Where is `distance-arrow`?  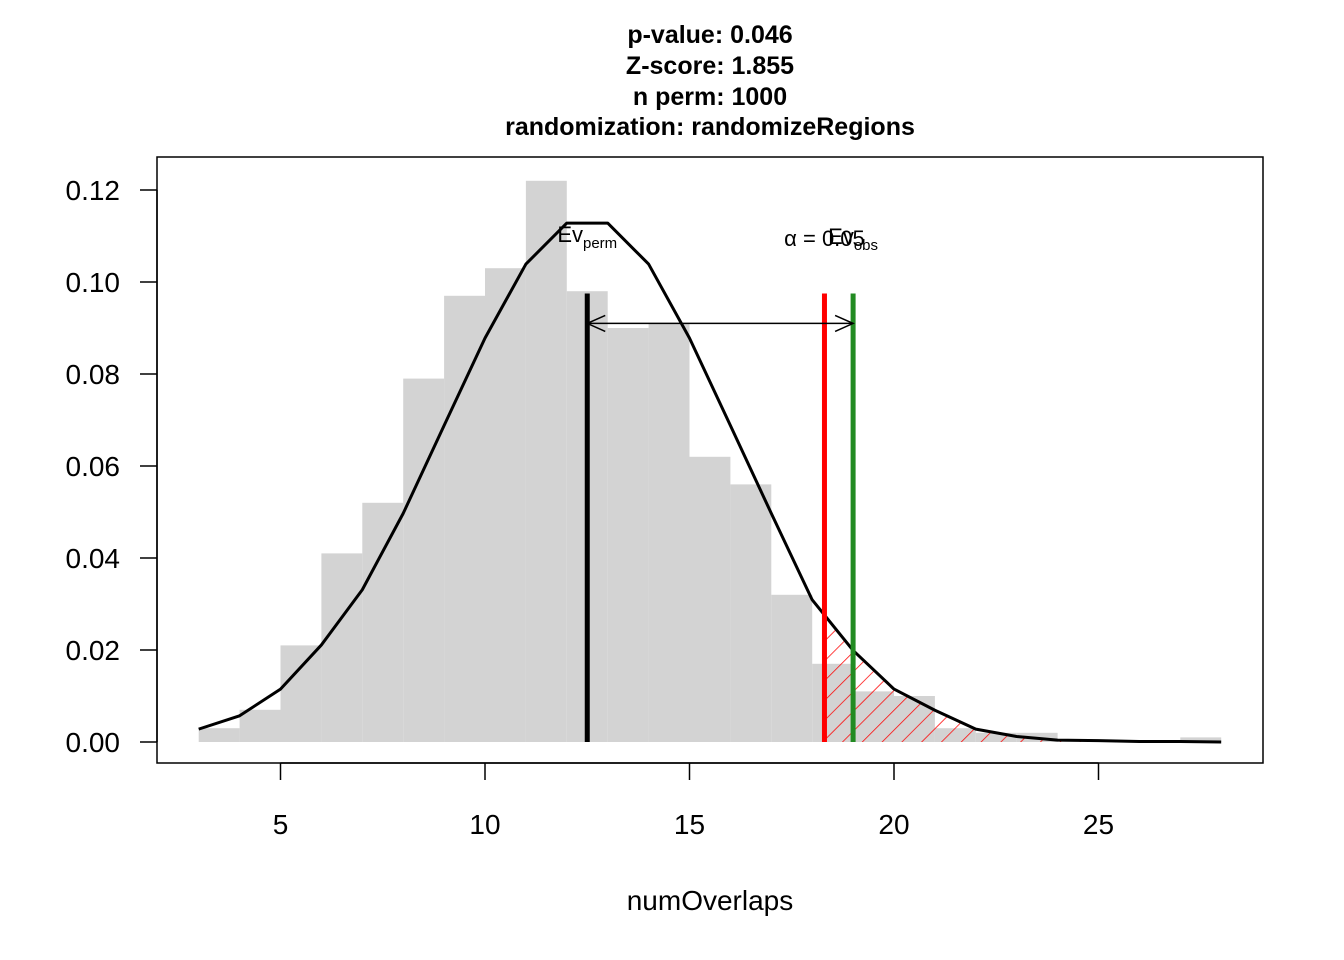
distance-arrow is located at coordinates (720, 323).